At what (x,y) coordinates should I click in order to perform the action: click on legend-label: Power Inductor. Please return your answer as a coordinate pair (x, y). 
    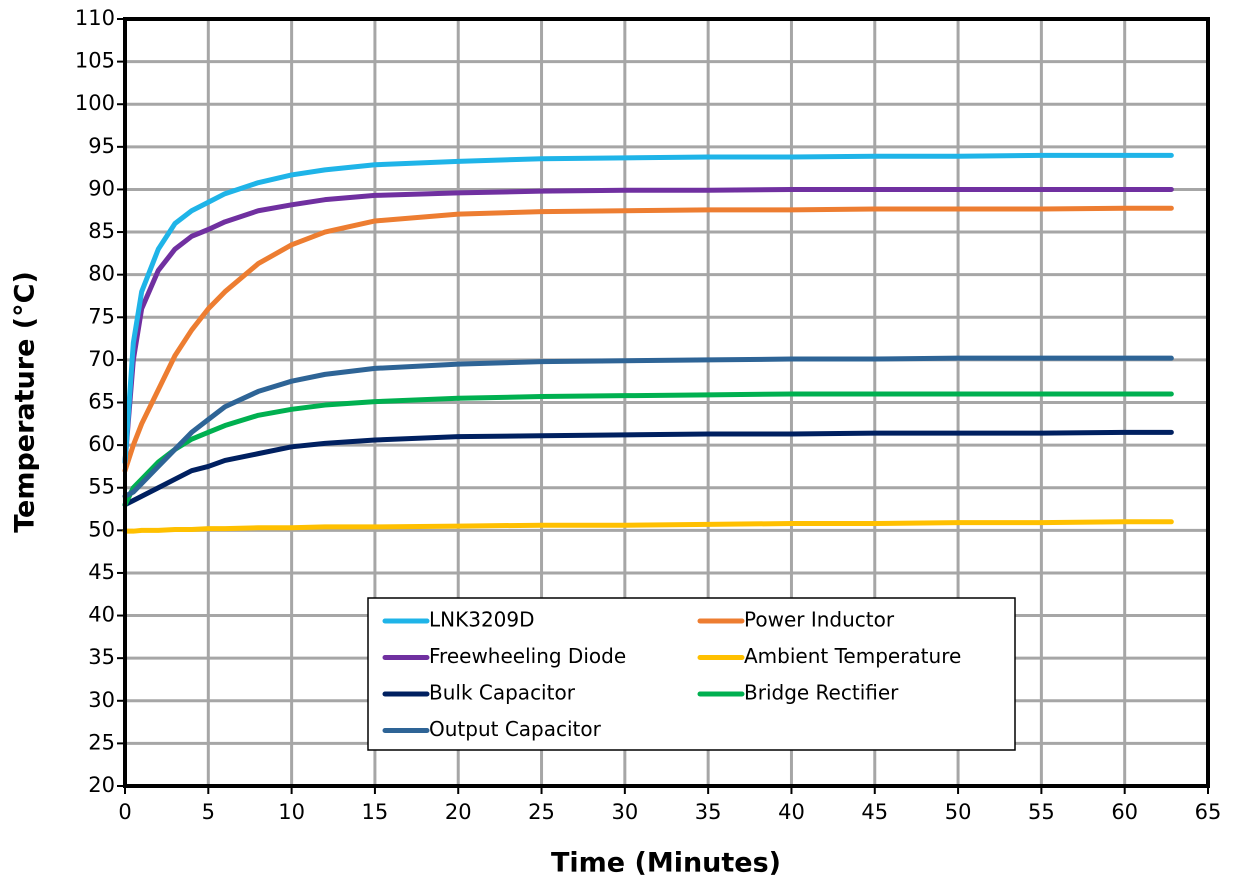
    Looking at the image, I should click on (819, 620).